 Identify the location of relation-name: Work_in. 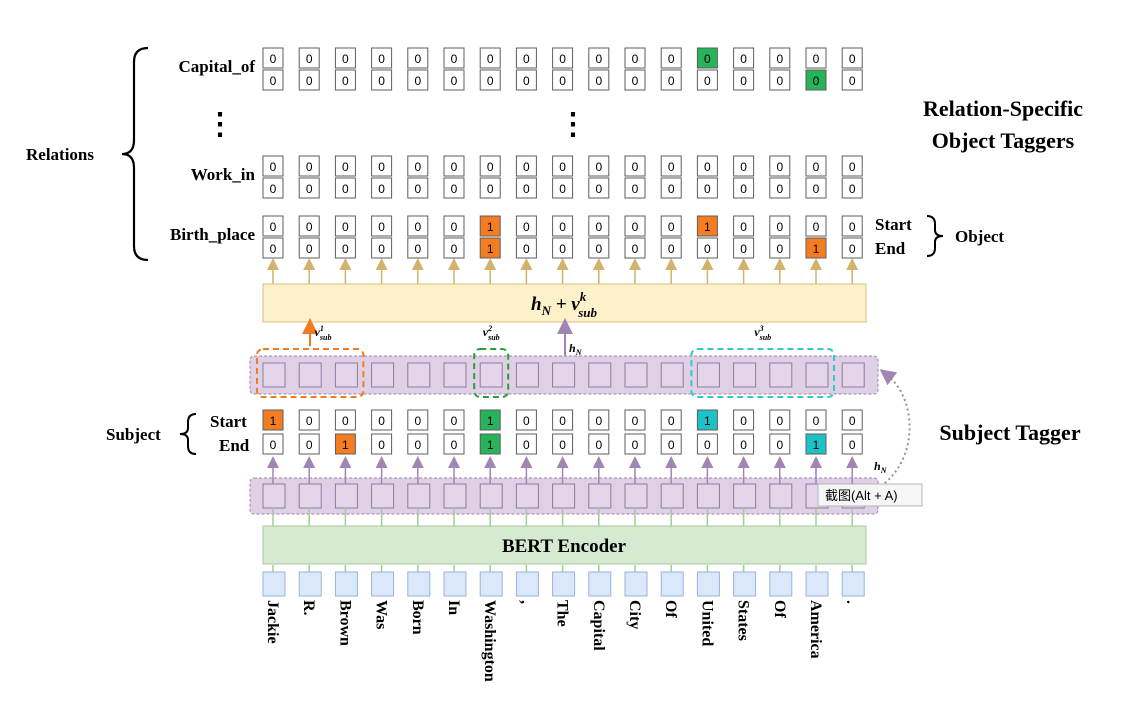
(223, 174).